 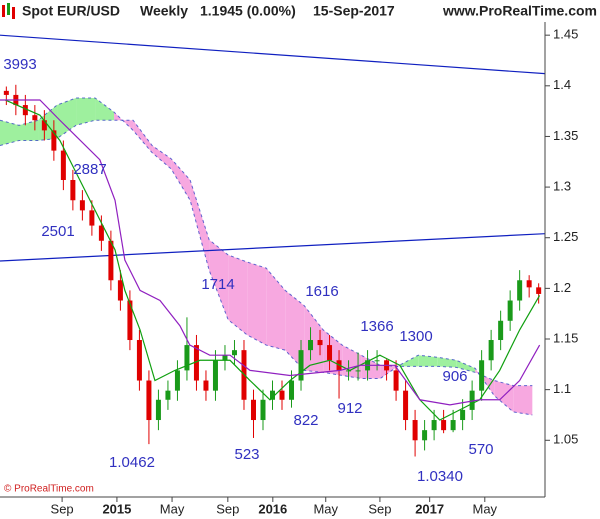 I want to click on y-tick-label: 1.45, so click(x=565, y=34).